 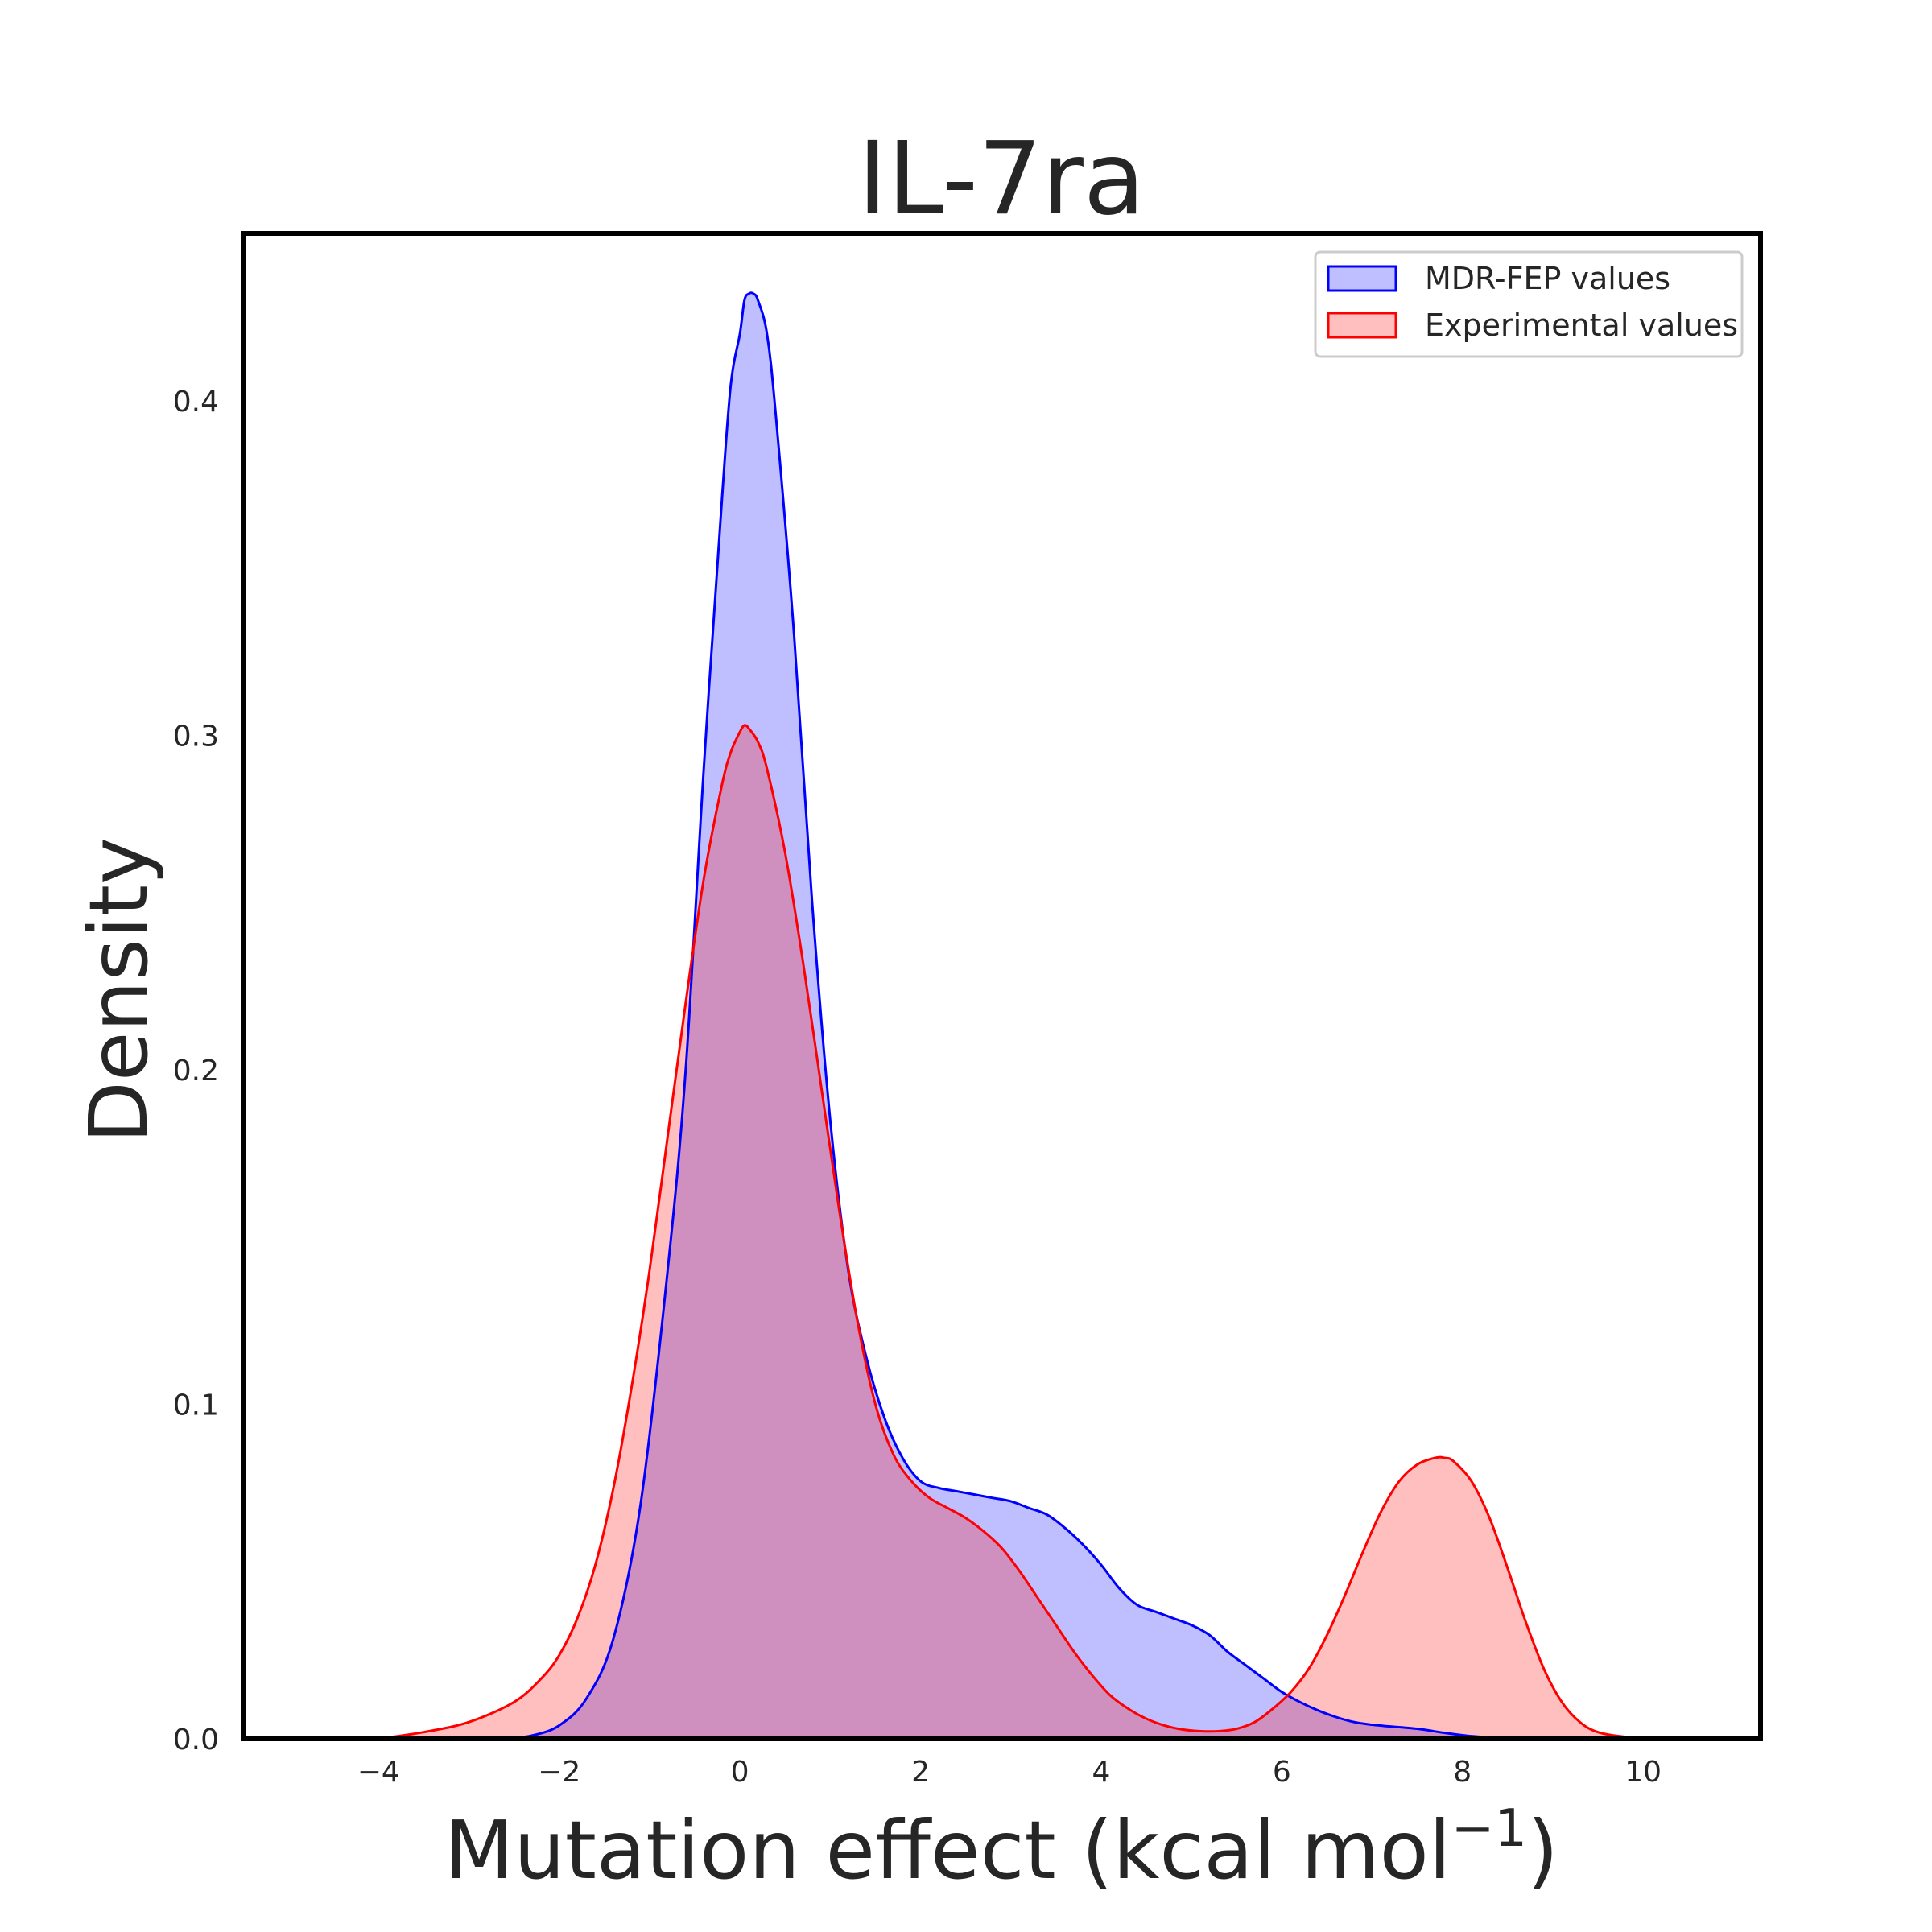 I want to click on legend: MDR-FEP values Experimental values, so click(x=1529, y=304).